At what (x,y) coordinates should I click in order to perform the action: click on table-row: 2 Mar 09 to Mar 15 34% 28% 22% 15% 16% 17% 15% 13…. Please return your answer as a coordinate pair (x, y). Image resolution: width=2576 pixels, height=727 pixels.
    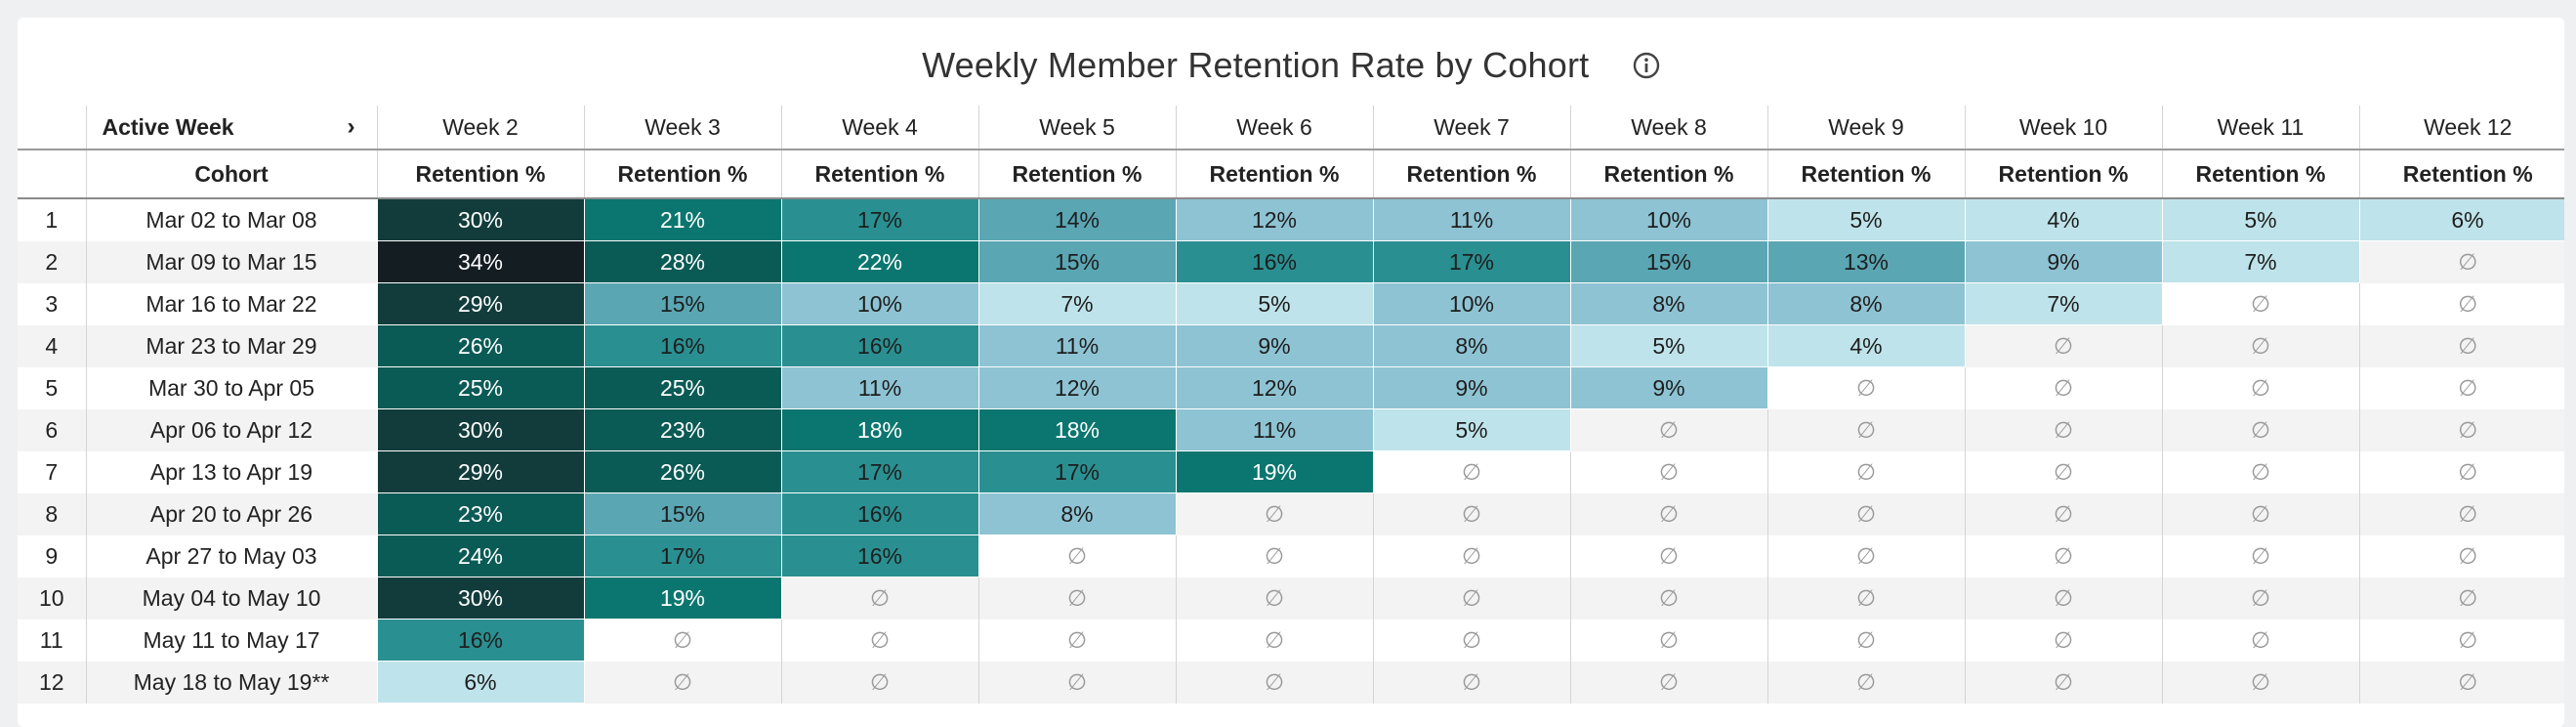
    Looking at the image, I should click on (1291, 261).